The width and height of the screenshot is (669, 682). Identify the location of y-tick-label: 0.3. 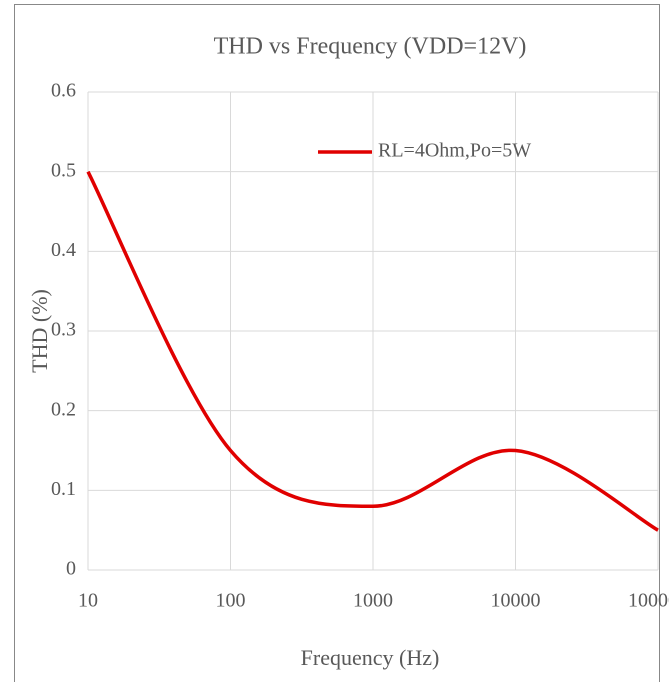
(63, 330).